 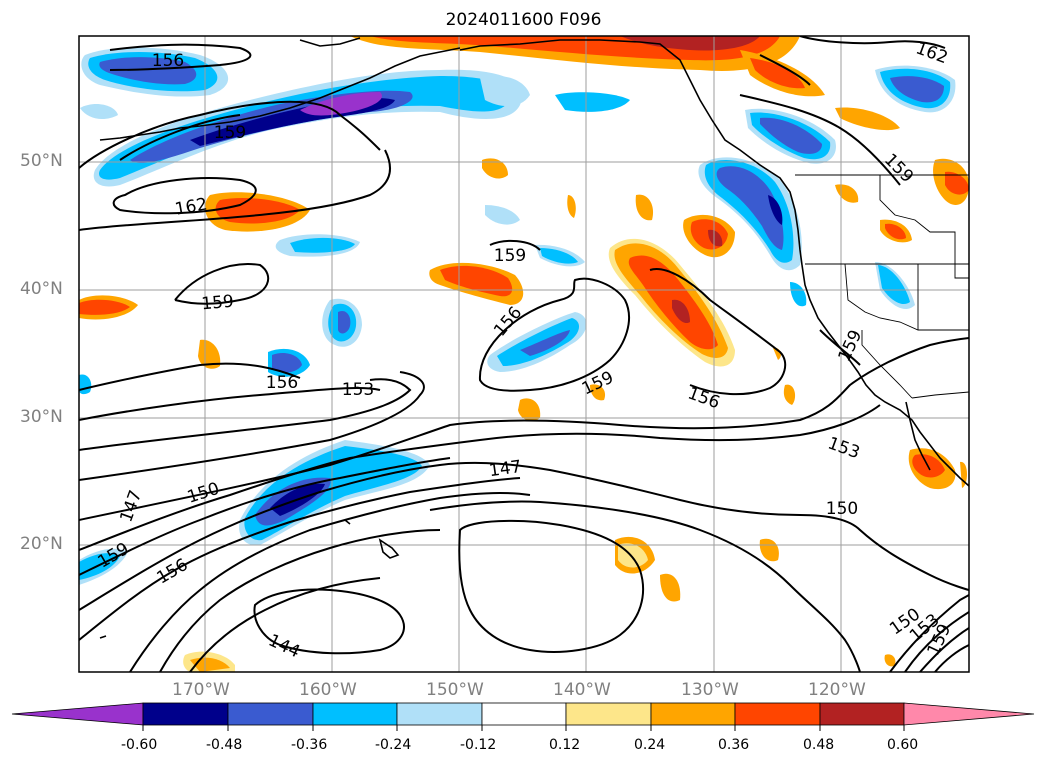 What do you see at coordinates (455, 690) in the screenshot?
I see `longitude-label: 150°W` at bounding box center [455, 690].